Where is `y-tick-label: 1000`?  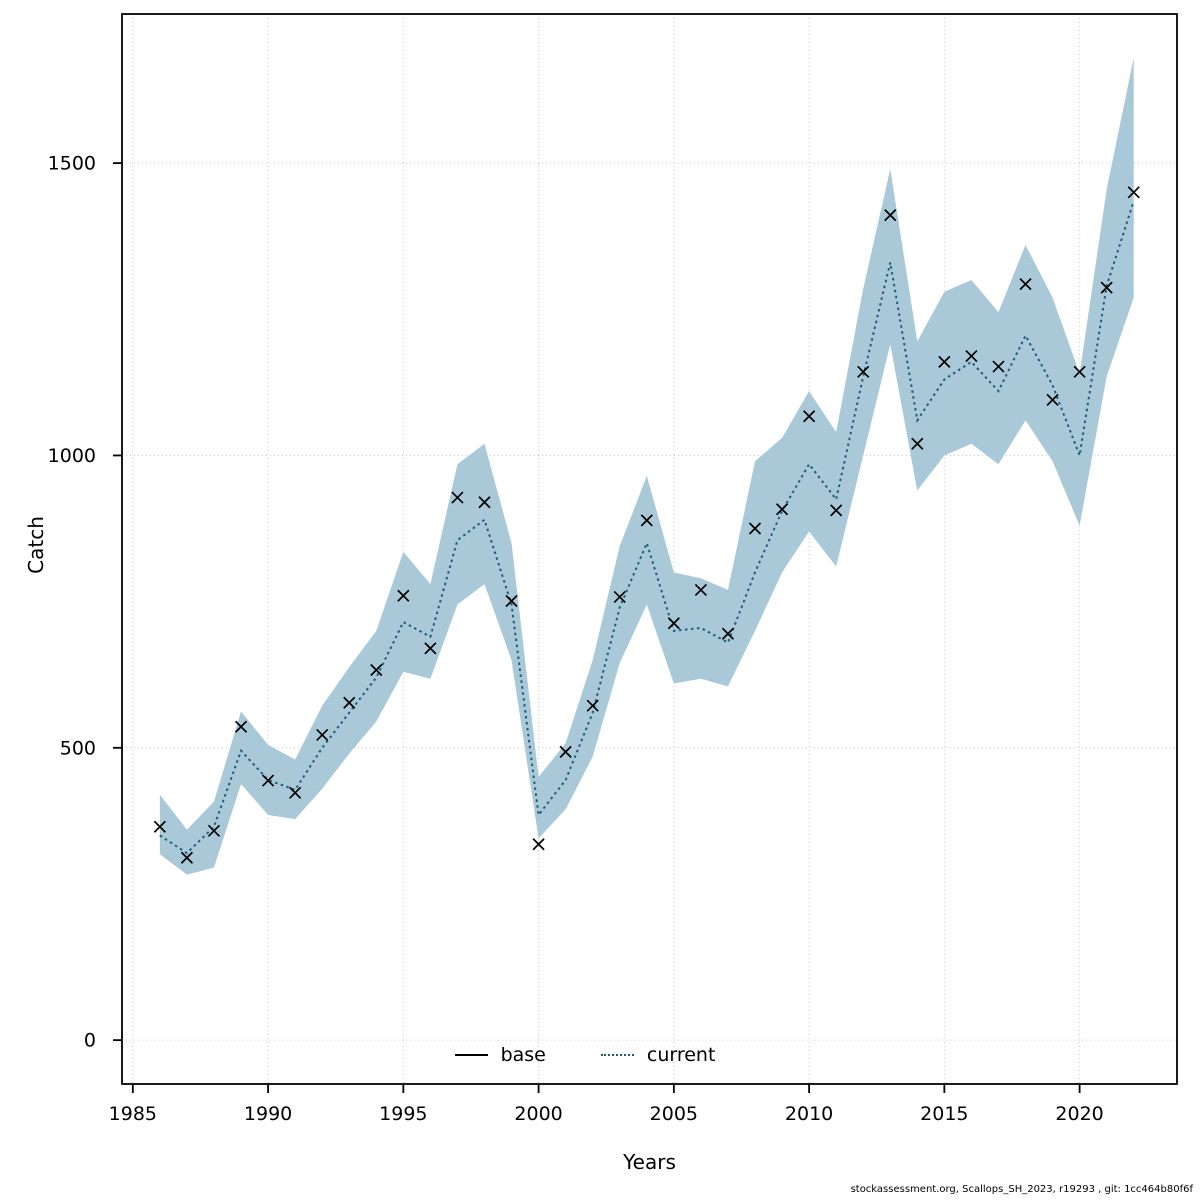
y-tick-label: 1000 is located at coordinates (72, 456).